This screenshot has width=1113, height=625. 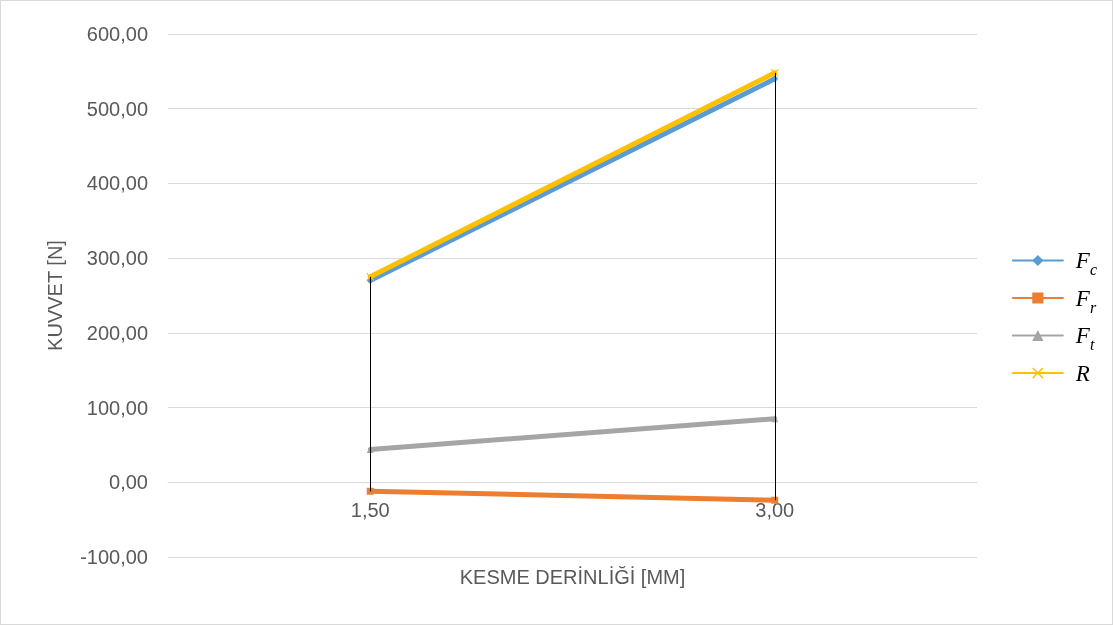 I want to click on y-tick-label: 400,00, so click(x=117, y=183).